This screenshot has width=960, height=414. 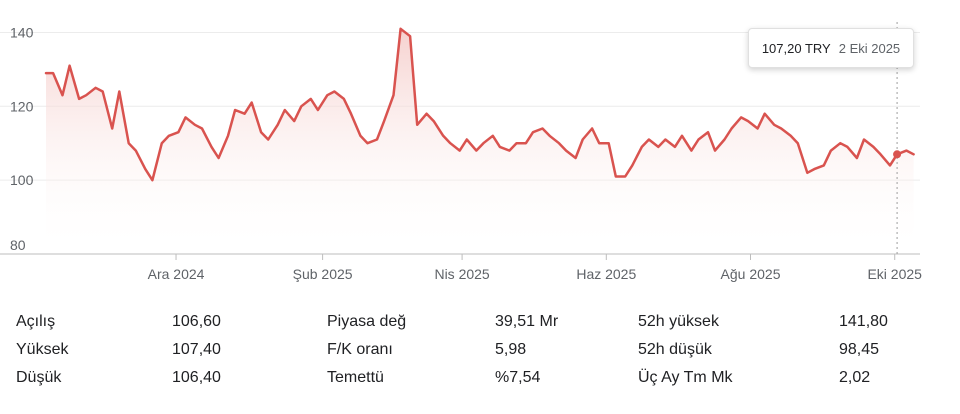 I want to click on tooltip-date: 2 Eki 2025, so click(x=869, y=48).